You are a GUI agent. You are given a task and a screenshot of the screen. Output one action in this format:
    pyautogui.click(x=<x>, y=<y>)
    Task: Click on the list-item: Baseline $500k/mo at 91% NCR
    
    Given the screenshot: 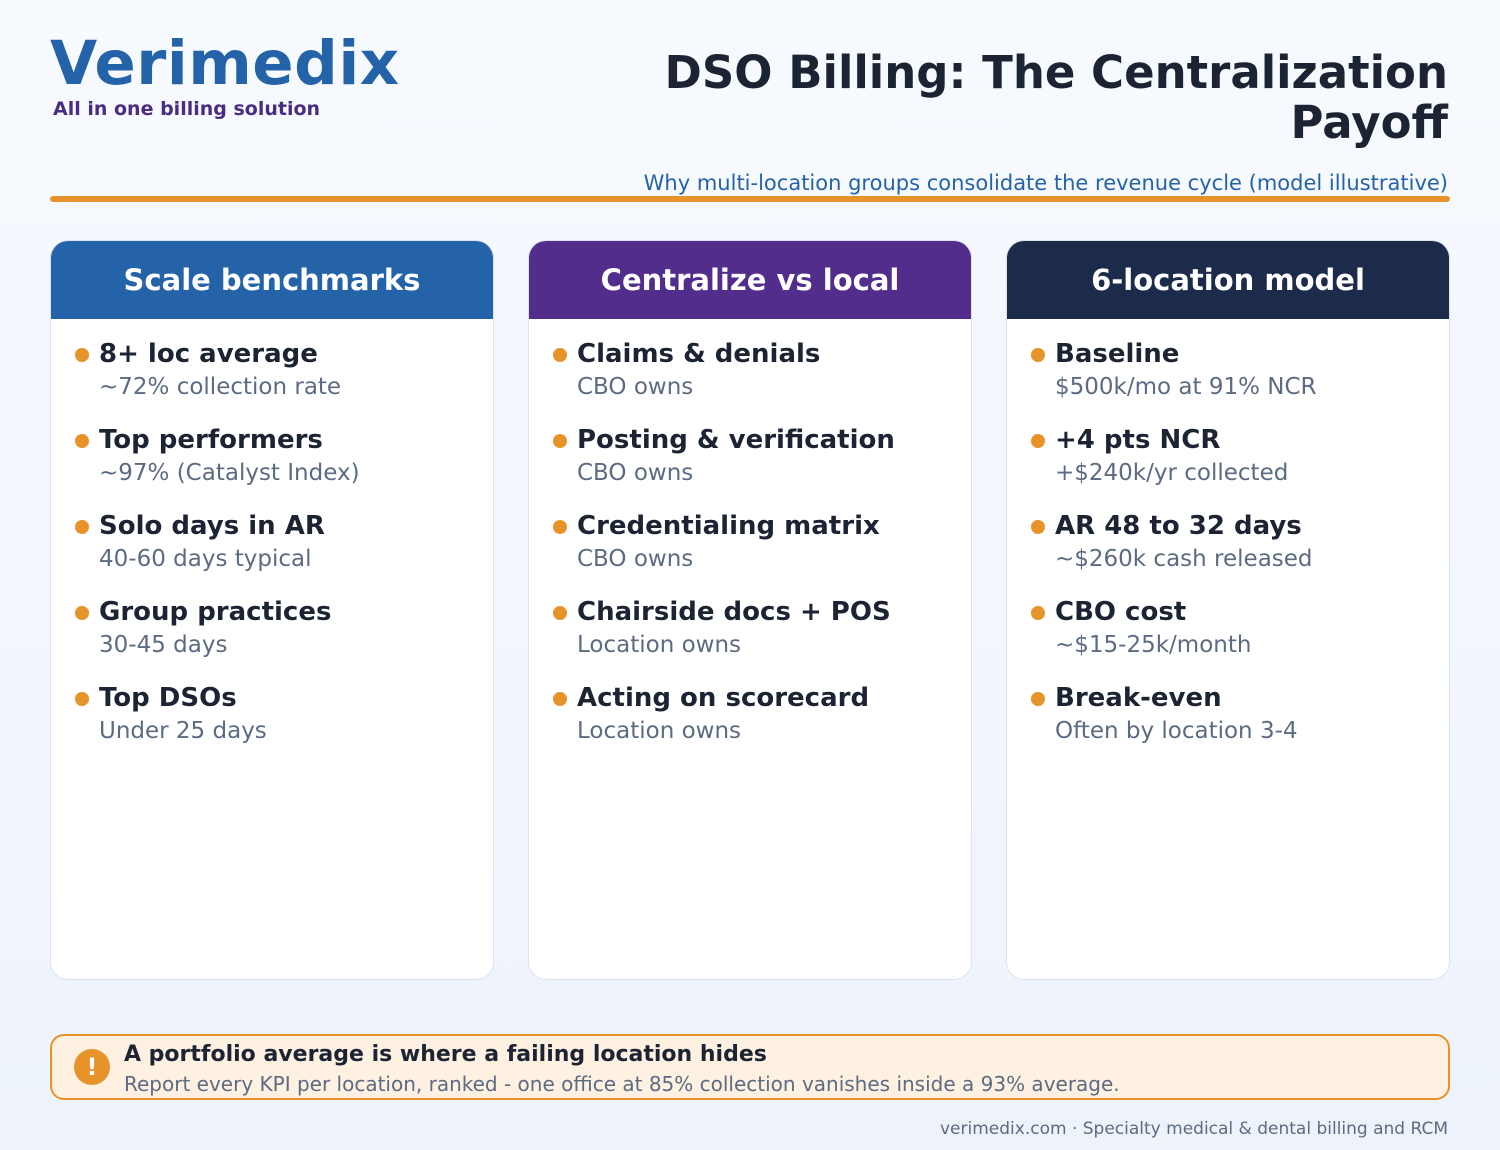 What is the action you would take?
    pyautogui.click(x=1239, y=378)
    